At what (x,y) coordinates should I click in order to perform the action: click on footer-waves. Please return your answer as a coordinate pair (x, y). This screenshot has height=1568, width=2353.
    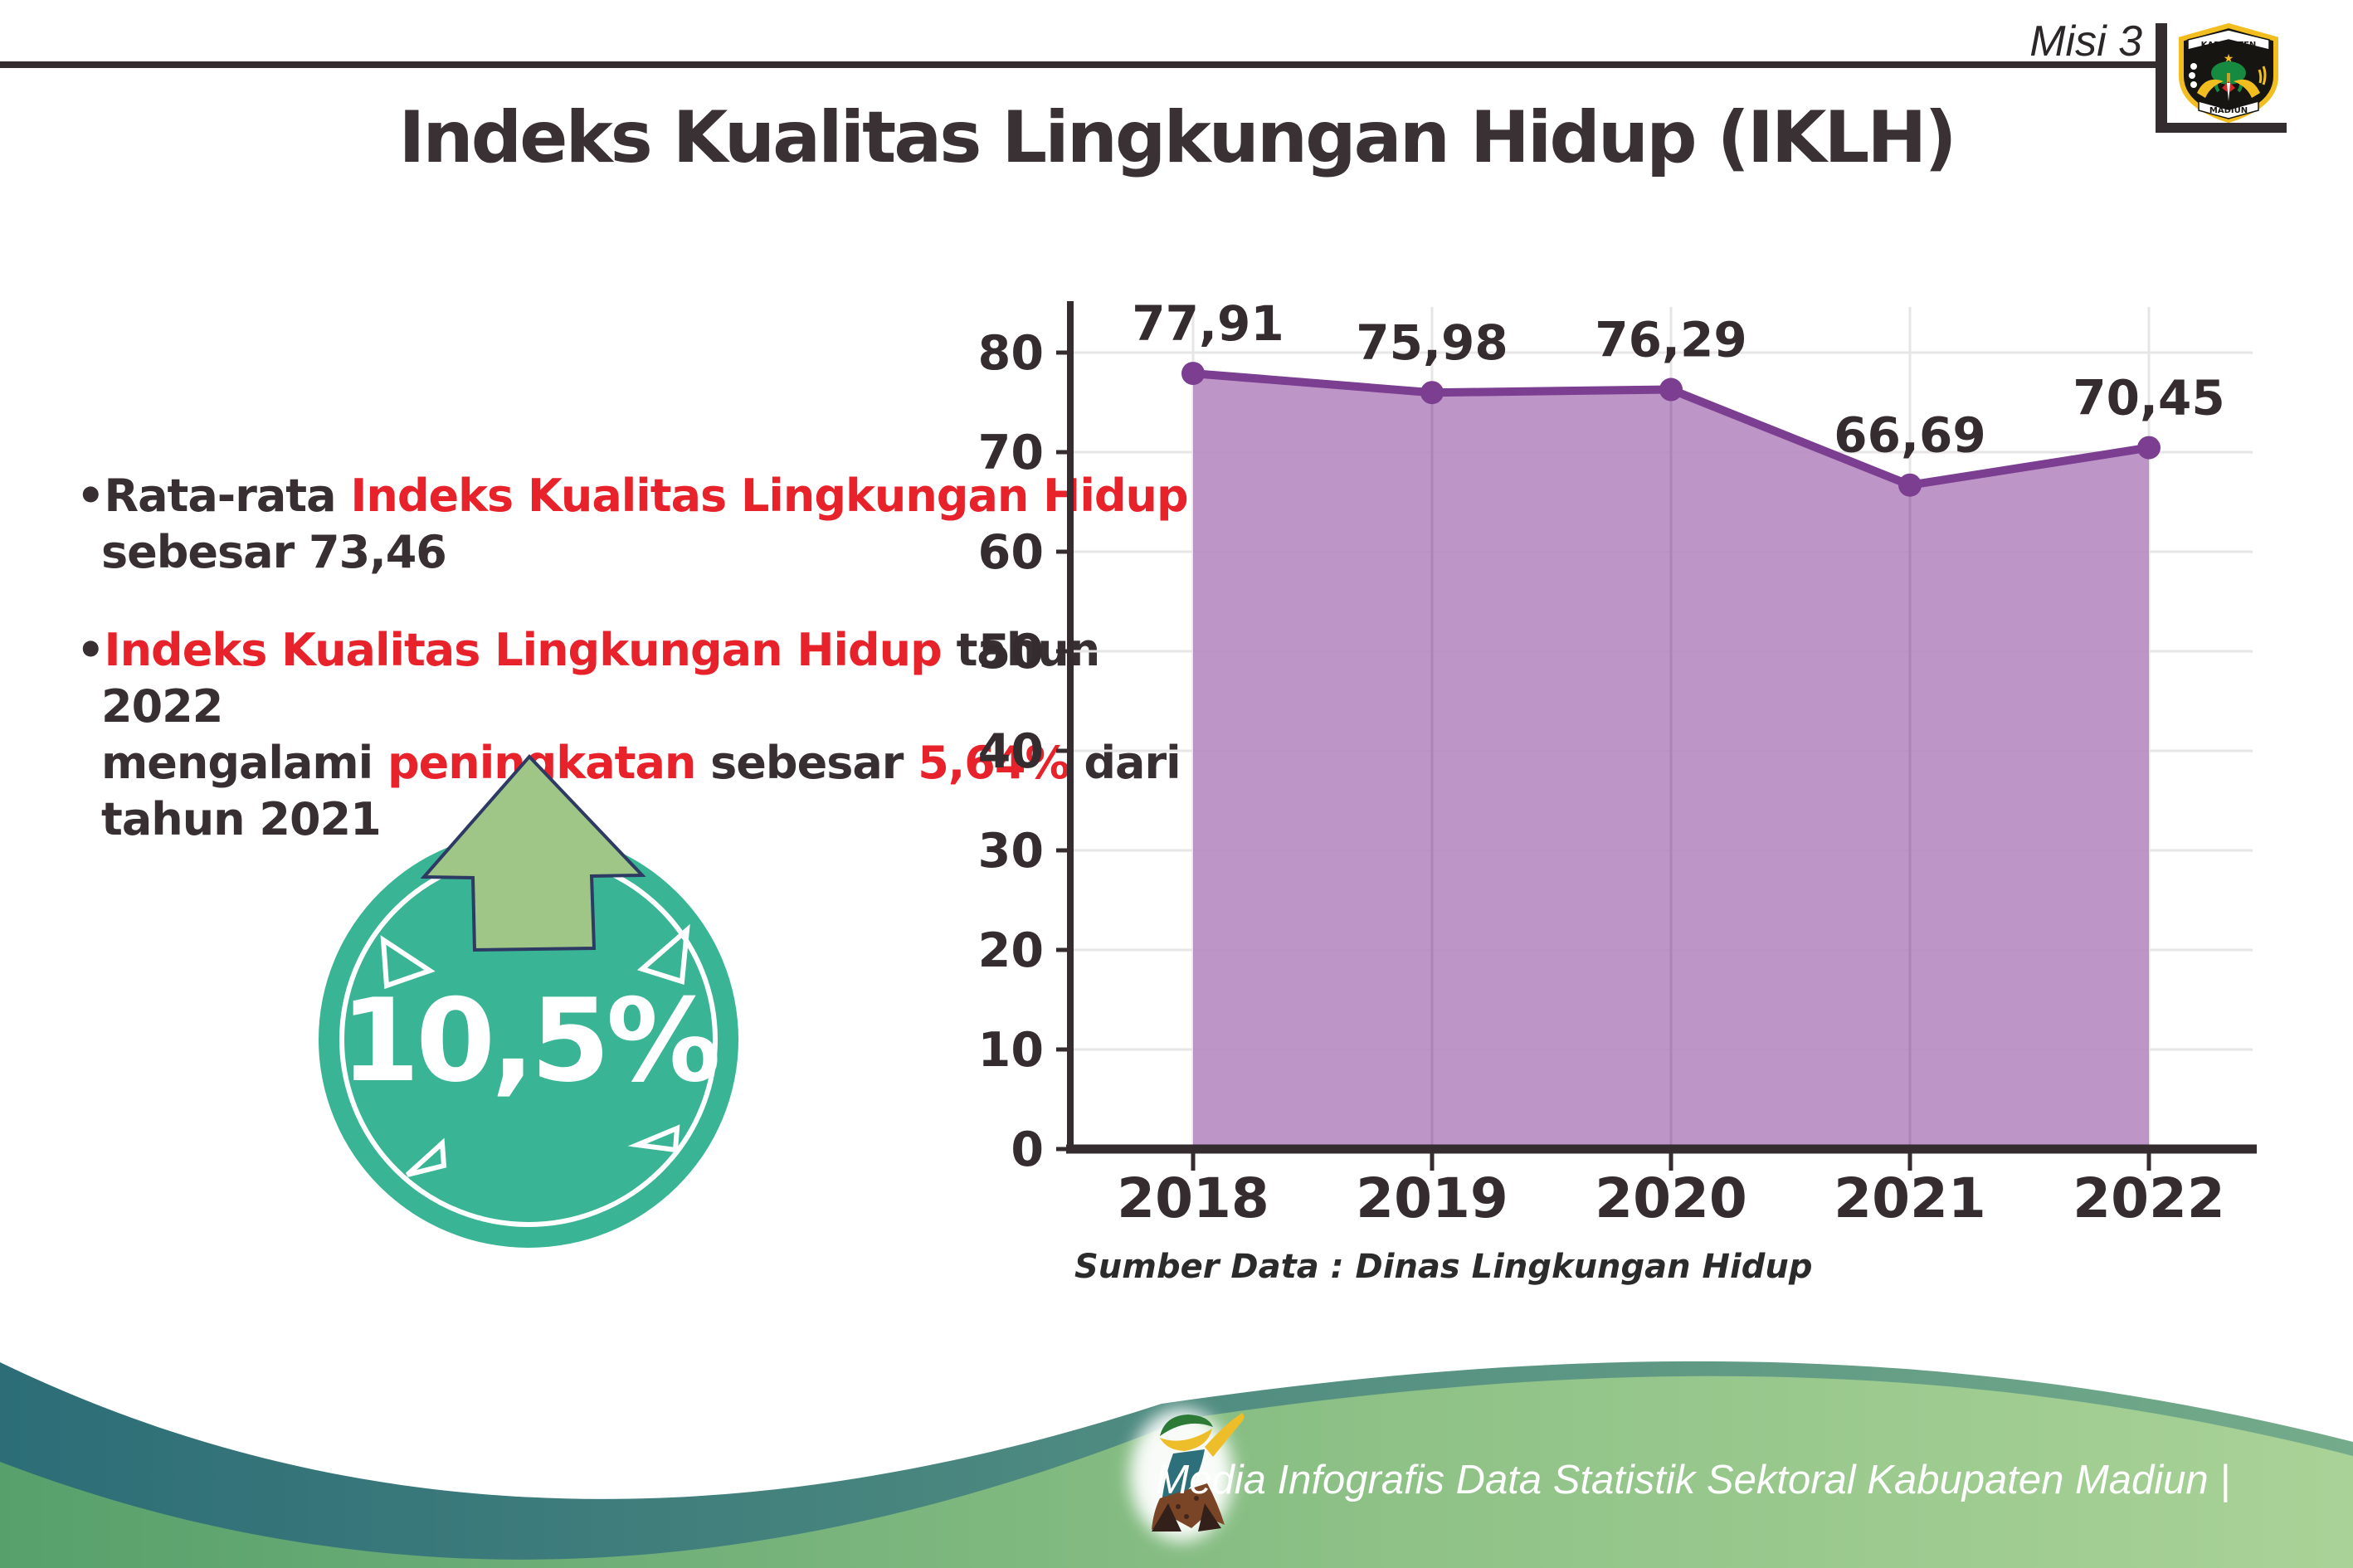
    Looking at the image, I should click on (1176, 1464).